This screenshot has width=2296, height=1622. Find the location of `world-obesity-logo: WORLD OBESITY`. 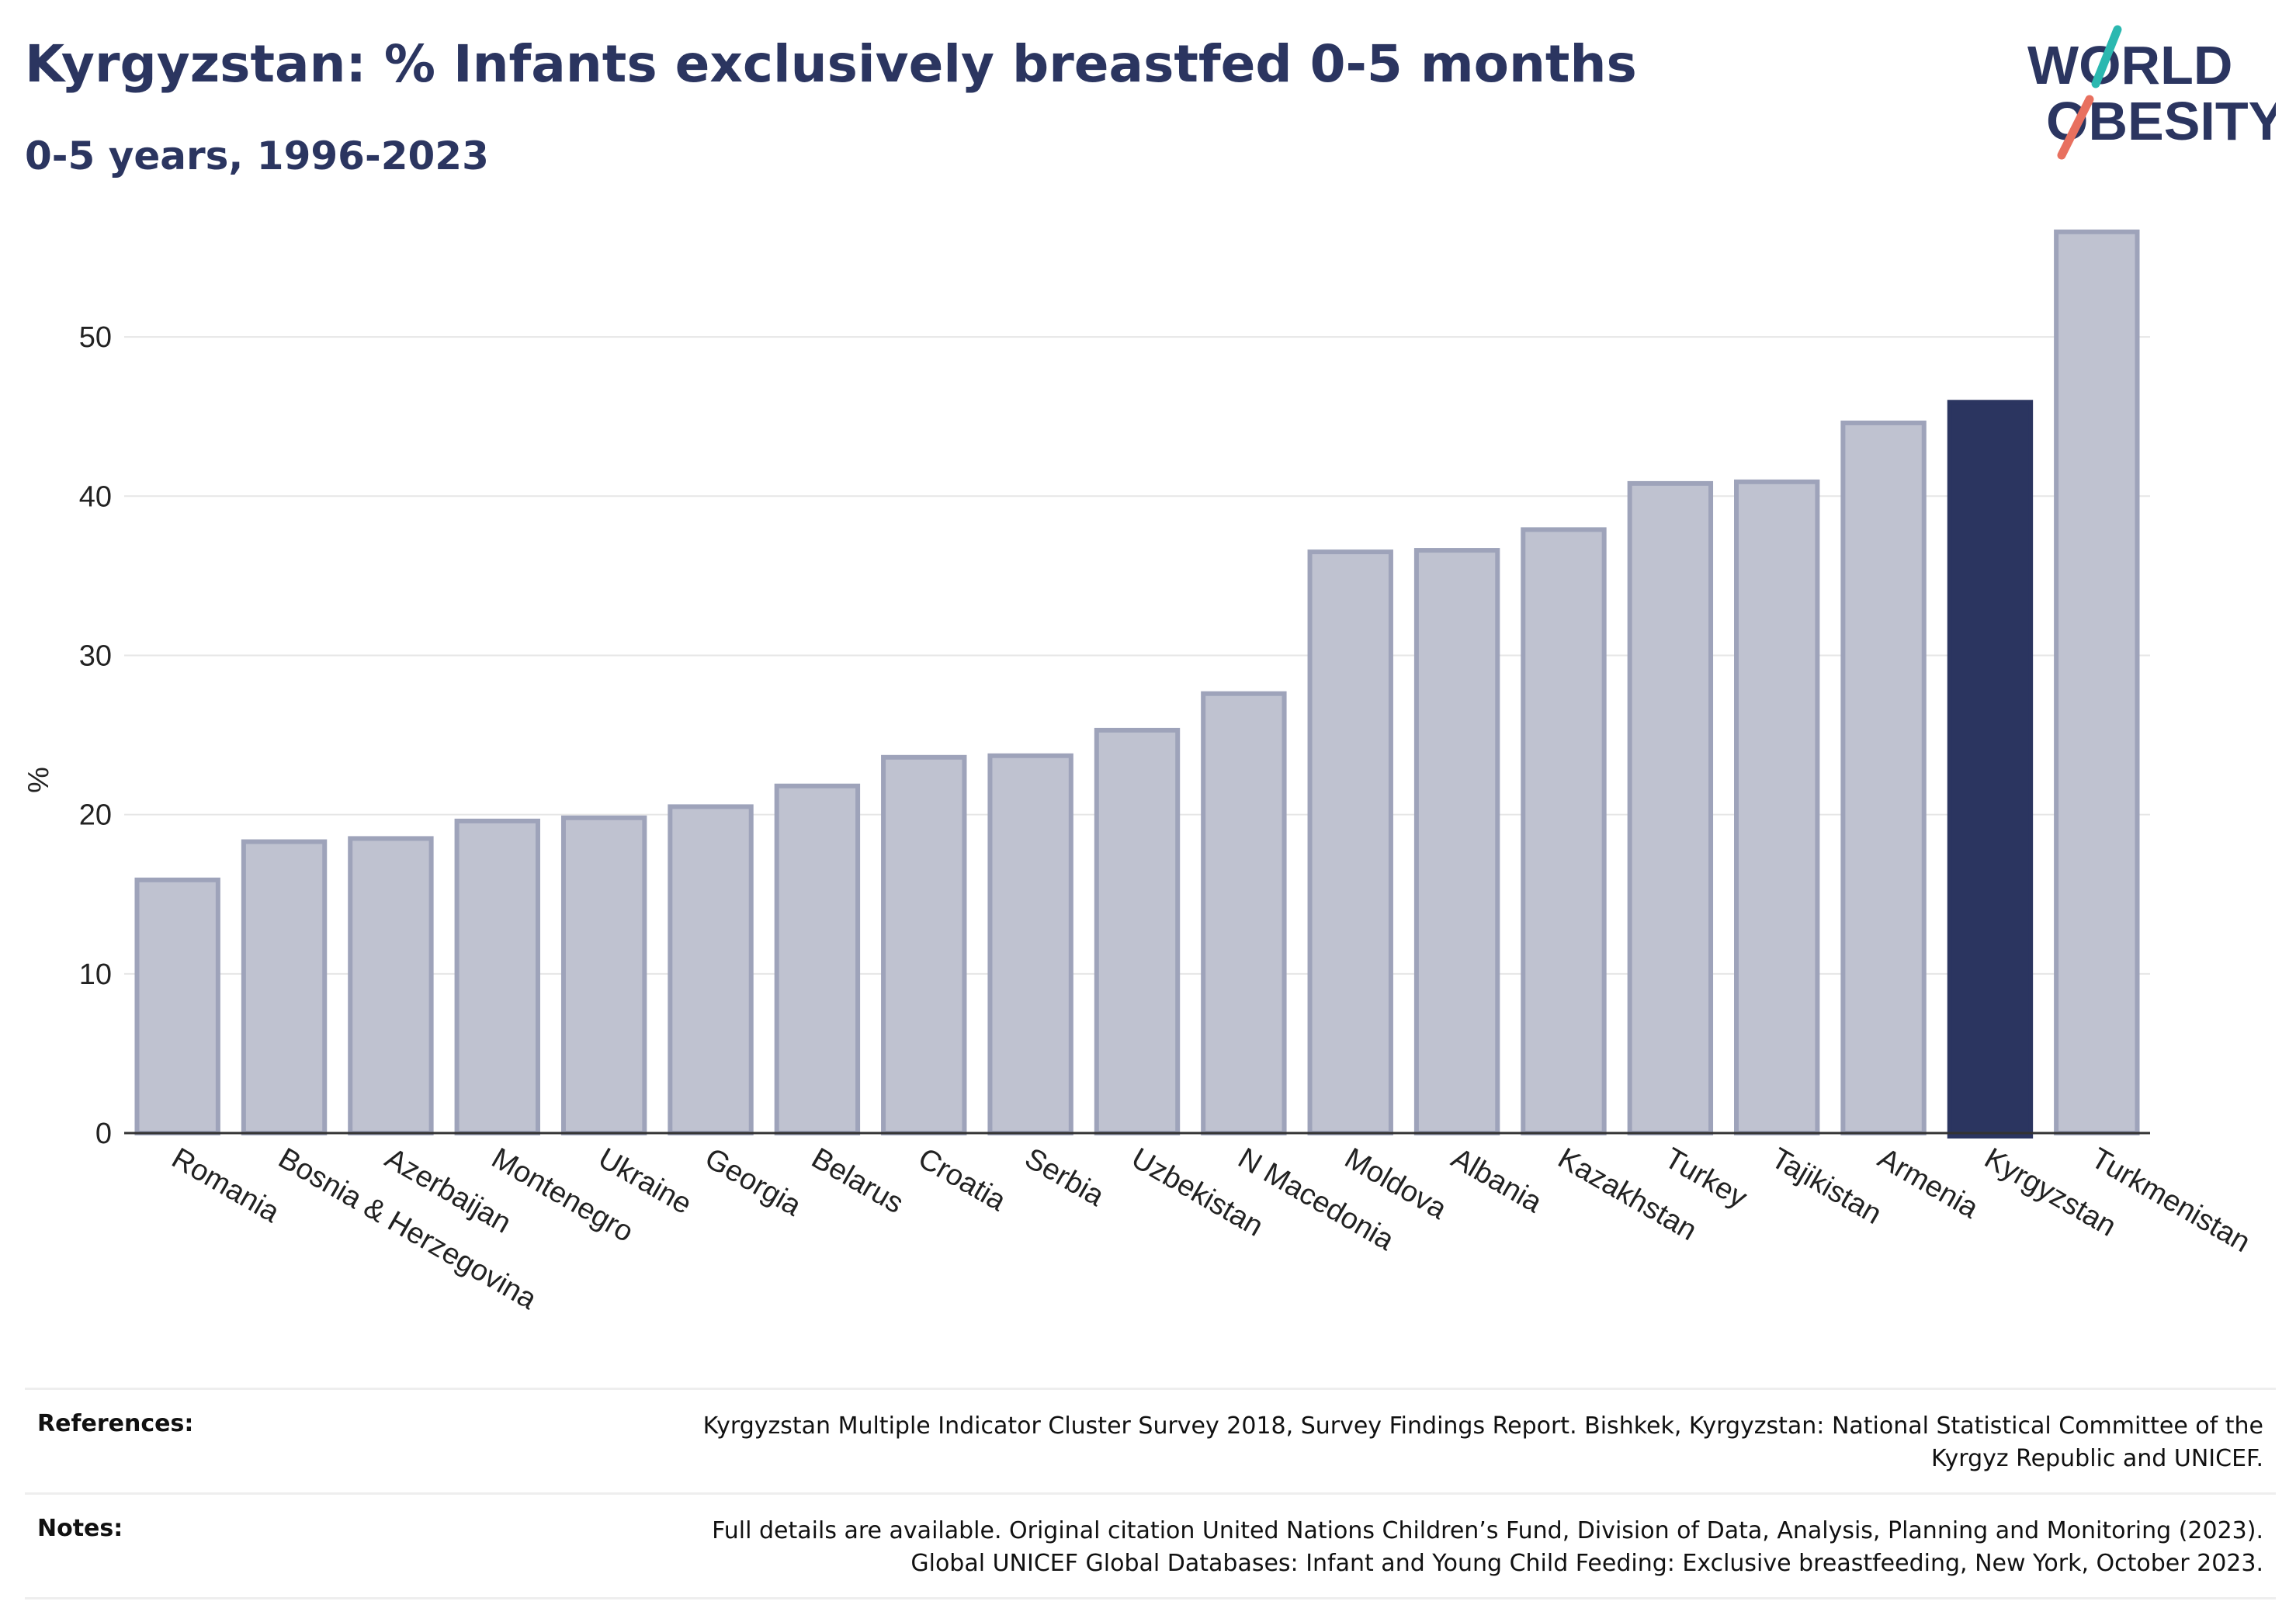

world-obesity-logo: WORLD OBESITY is located at coordinates (2151, 92).